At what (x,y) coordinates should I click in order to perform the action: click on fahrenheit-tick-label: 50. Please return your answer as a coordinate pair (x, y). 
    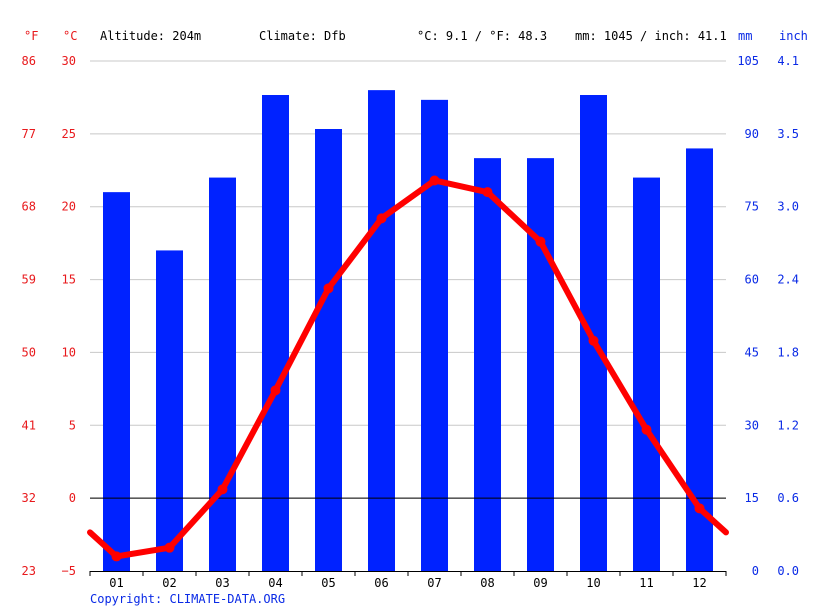
    Looking at the image, I should click on (29, 352).